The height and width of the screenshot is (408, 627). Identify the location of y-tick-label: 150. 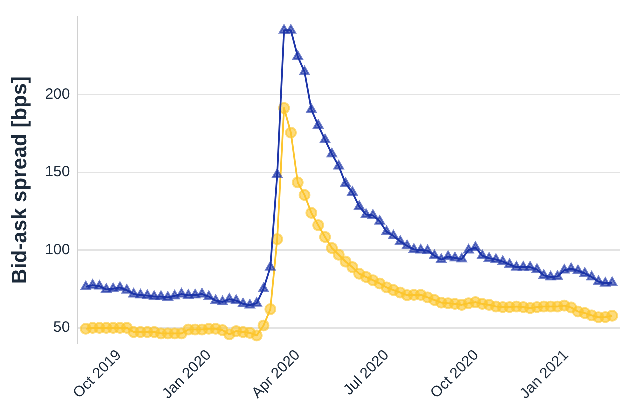
(57, 172).